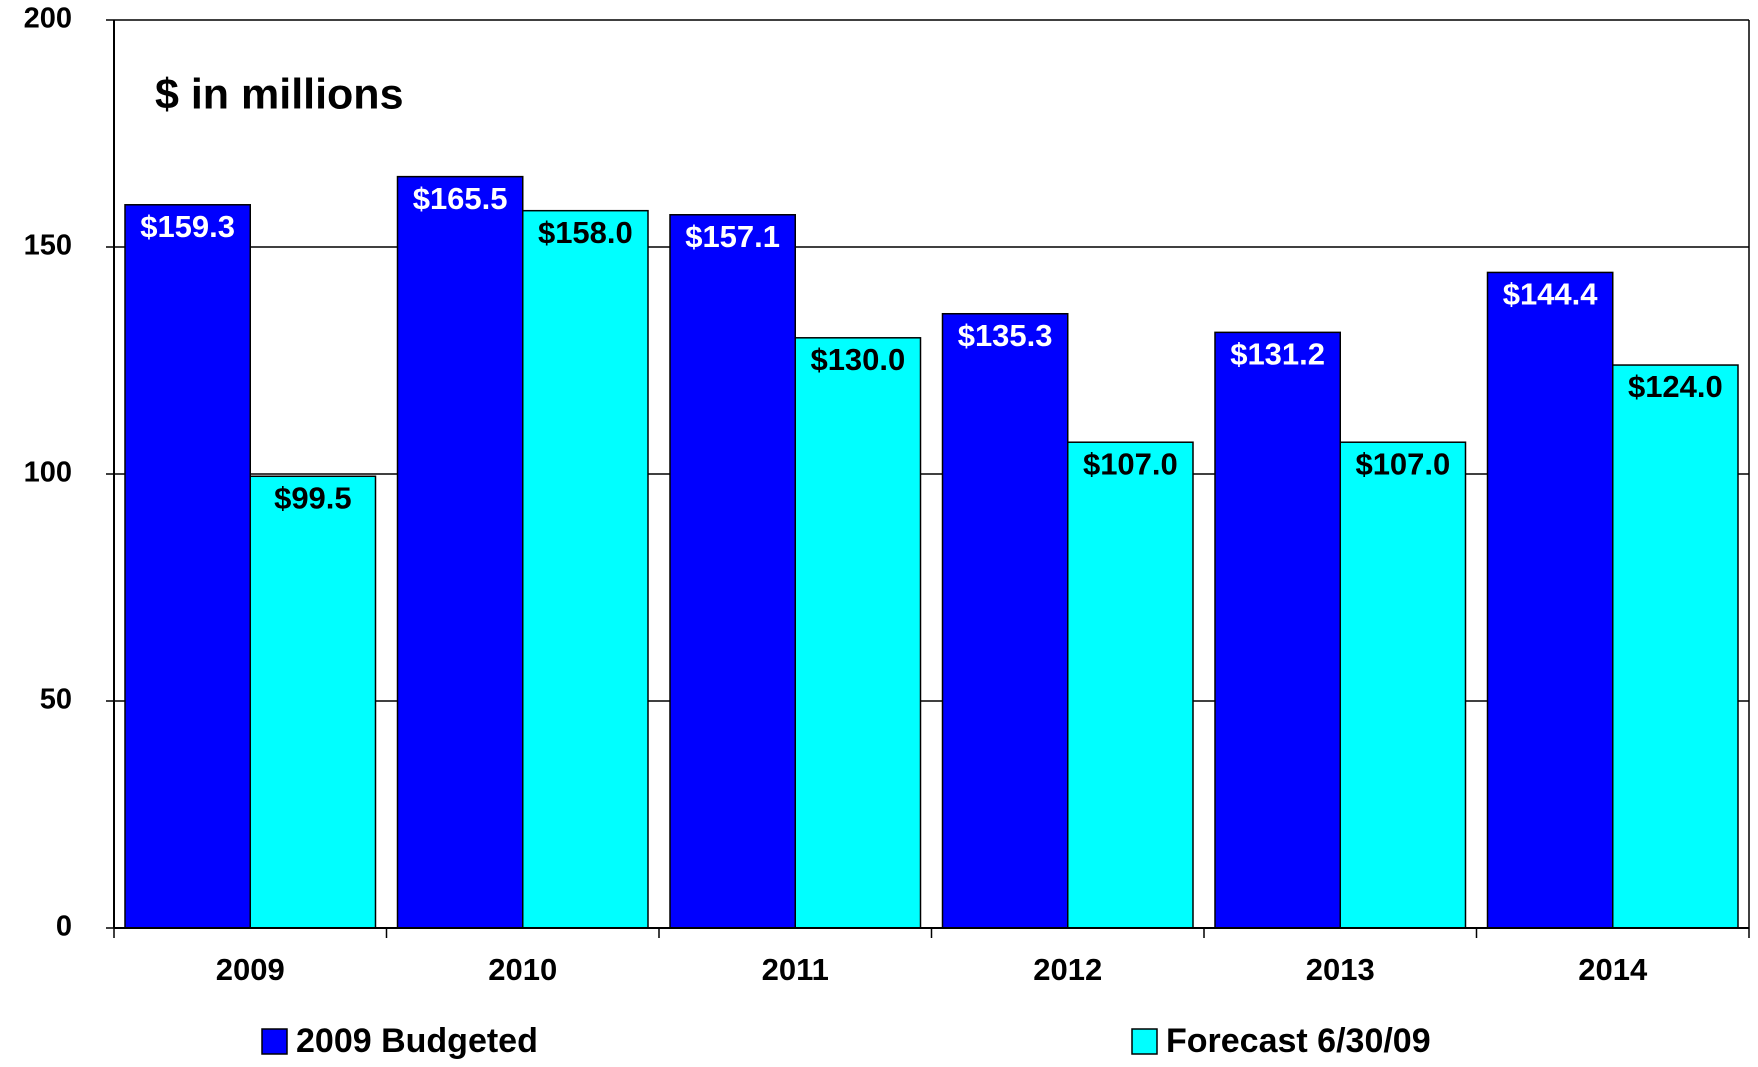 This screenshot has width=1758, height=1067. I want to click on x-tick-label: 2013, so click(1340, 969).